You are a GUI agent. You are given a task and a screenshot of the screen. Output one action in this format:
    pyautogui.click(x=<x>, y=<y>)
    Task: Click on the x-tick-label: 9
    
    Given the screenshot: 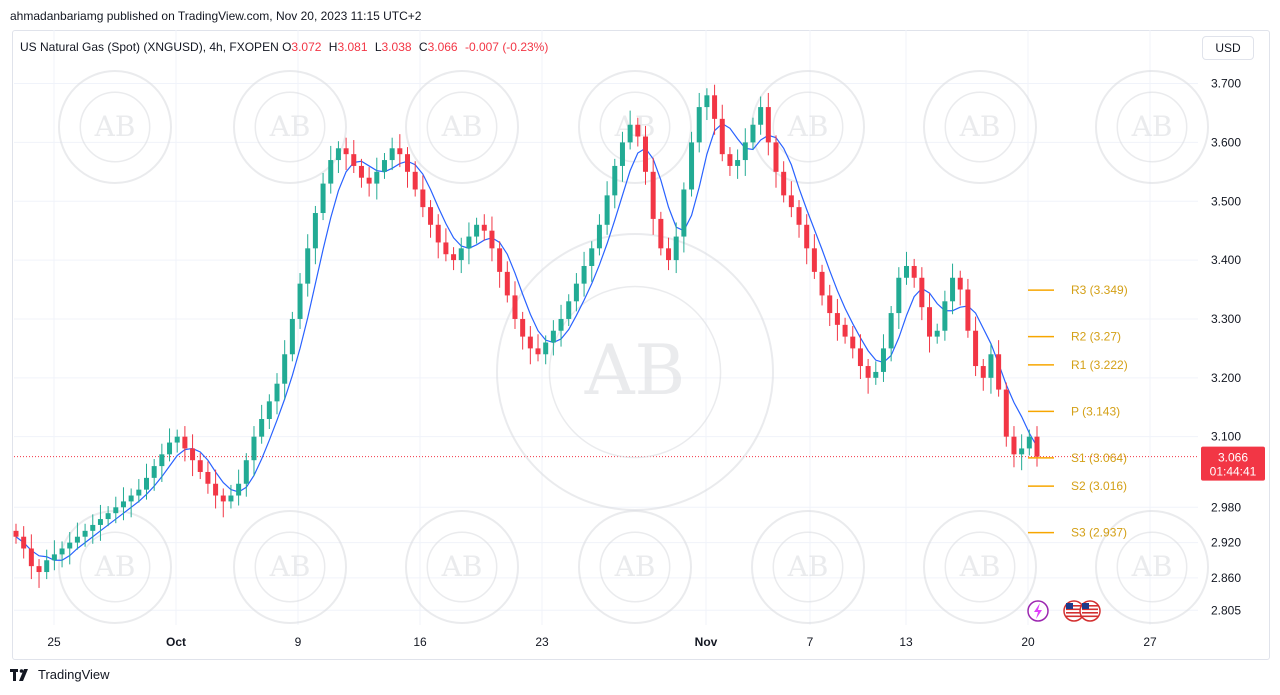 What is the action you would take?
    pyautogui.click(x=298, y=642)
    